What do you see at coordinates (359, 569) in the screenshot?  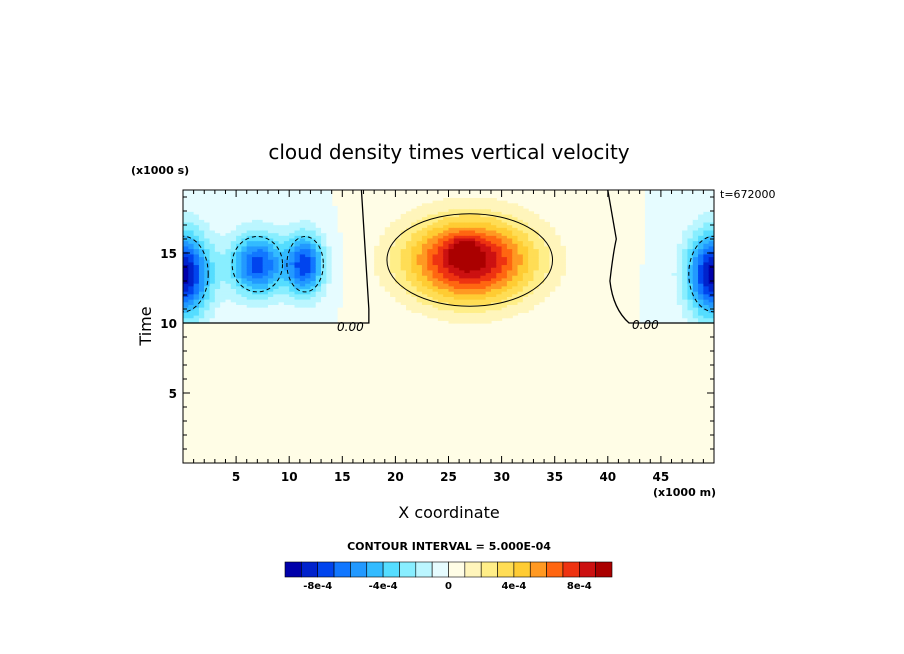 I see `colorbar-swatch` at bounding box center [359, 569].